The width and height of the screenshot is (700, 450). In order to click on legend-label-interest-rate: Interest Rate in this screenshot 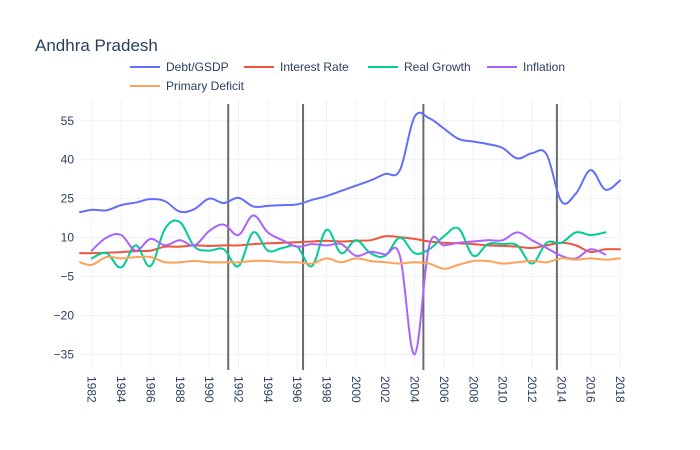, I will do `click(314, 67)`.